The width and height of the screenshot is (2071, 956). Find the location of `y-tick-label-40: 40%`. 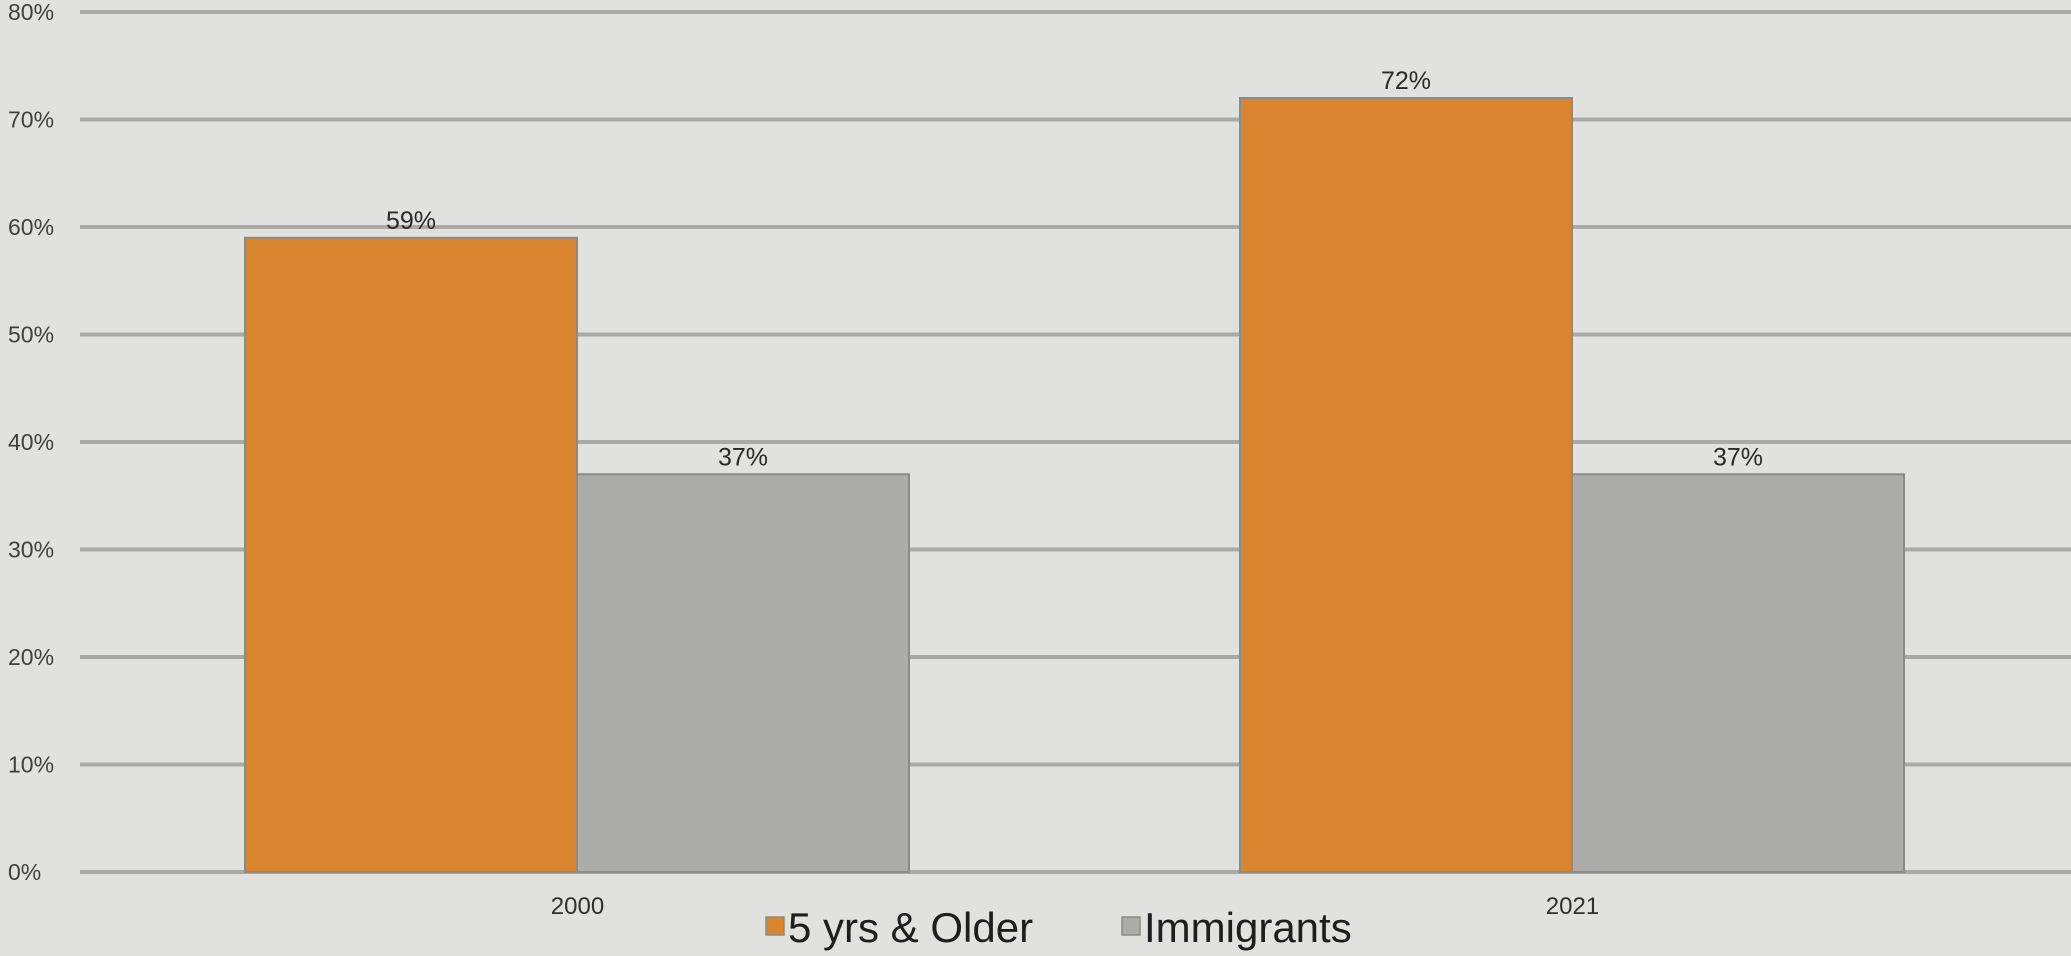

y-tick-label-40: 40% is located at coordinates (31, 442).